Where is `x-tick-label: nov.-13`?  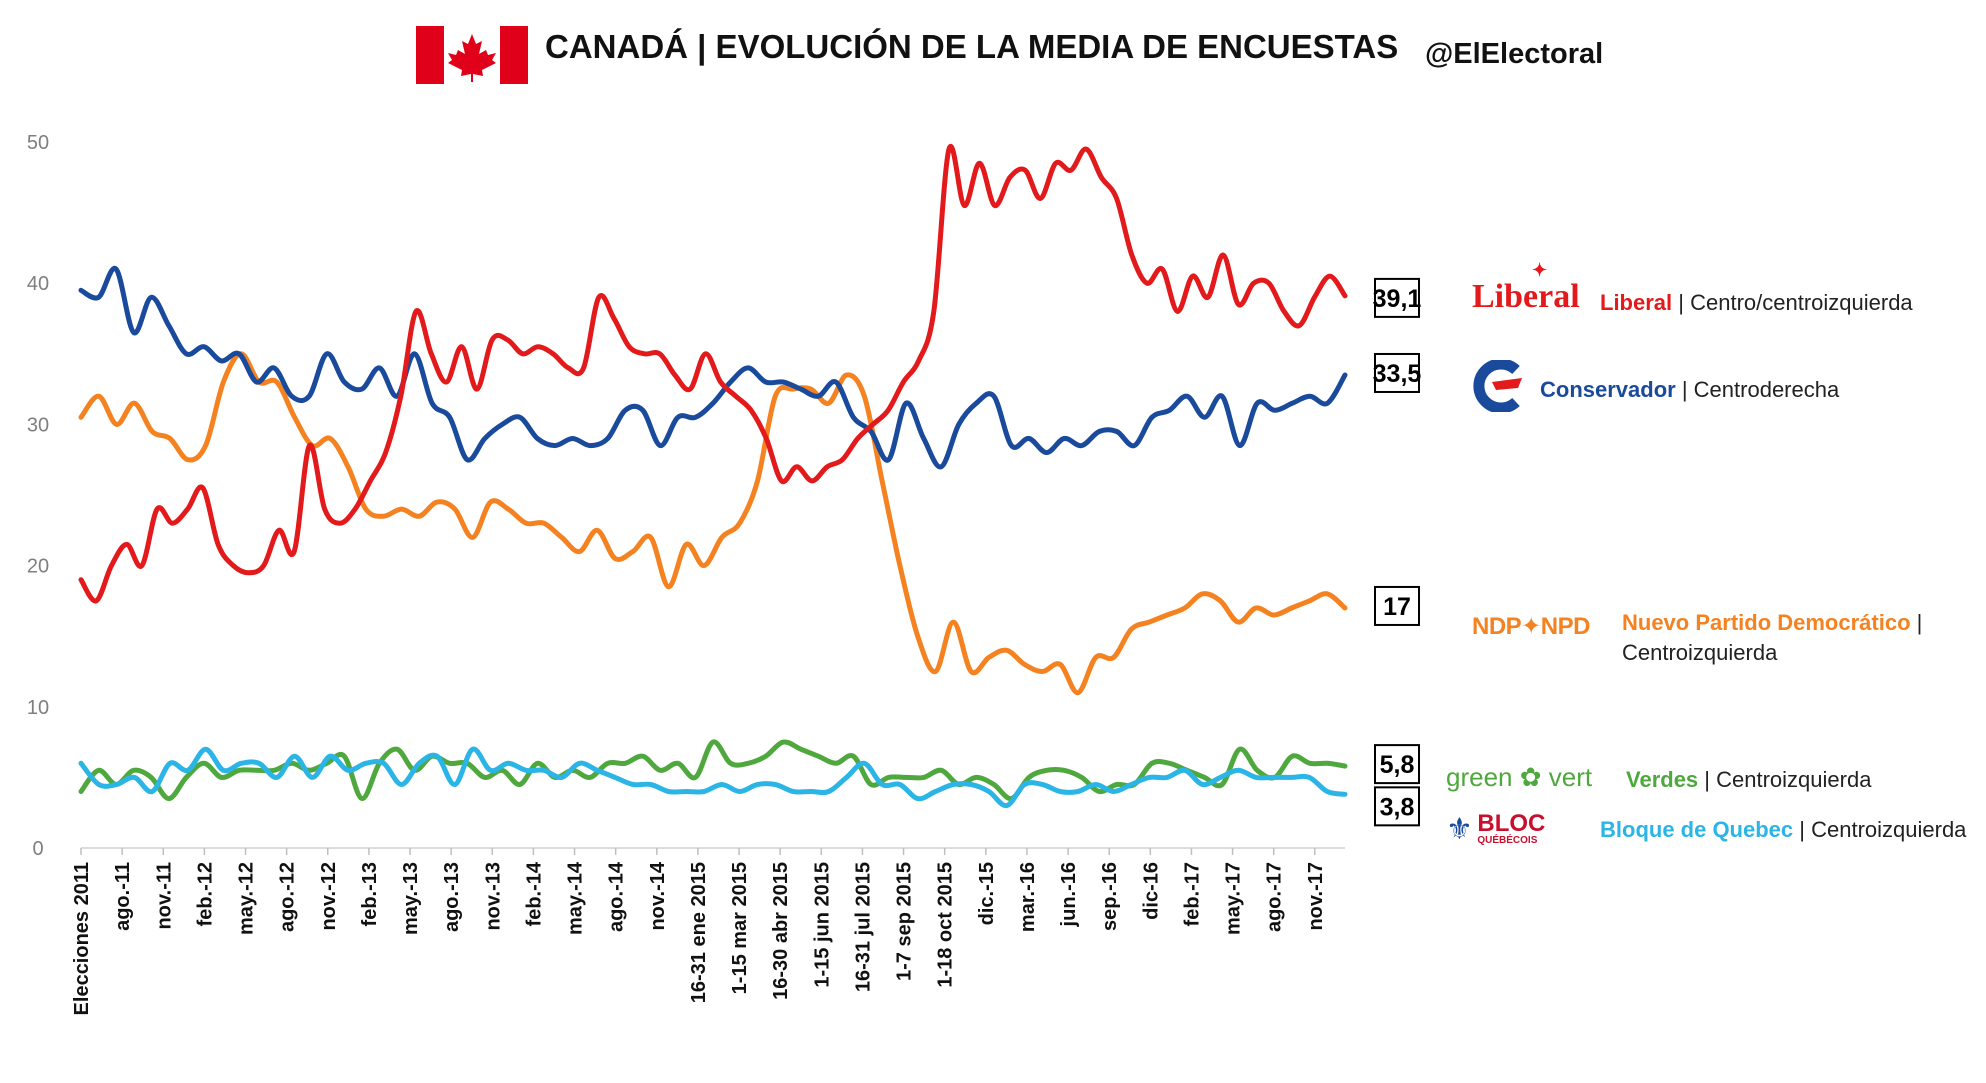 x-tick-label: nov.-13 is located at coordinates (493, 896).